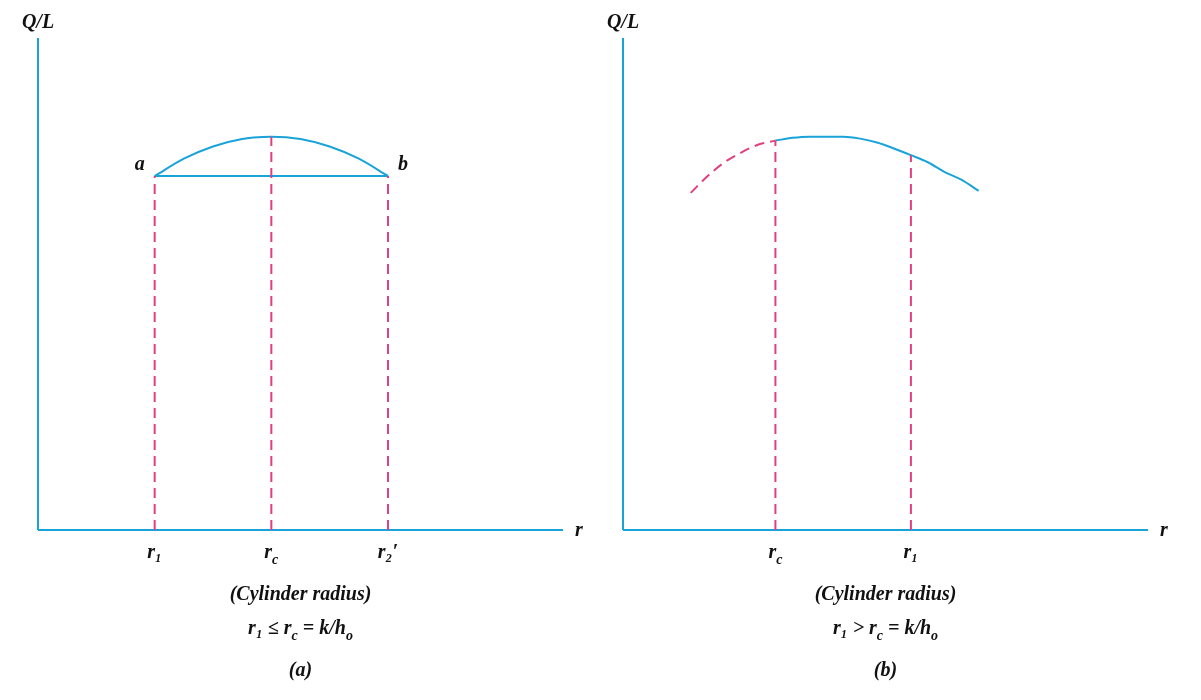  What do you see at coordinates (403, 163) in the screenshot?
I see `annotation: b` at bounding box center [403, 163].